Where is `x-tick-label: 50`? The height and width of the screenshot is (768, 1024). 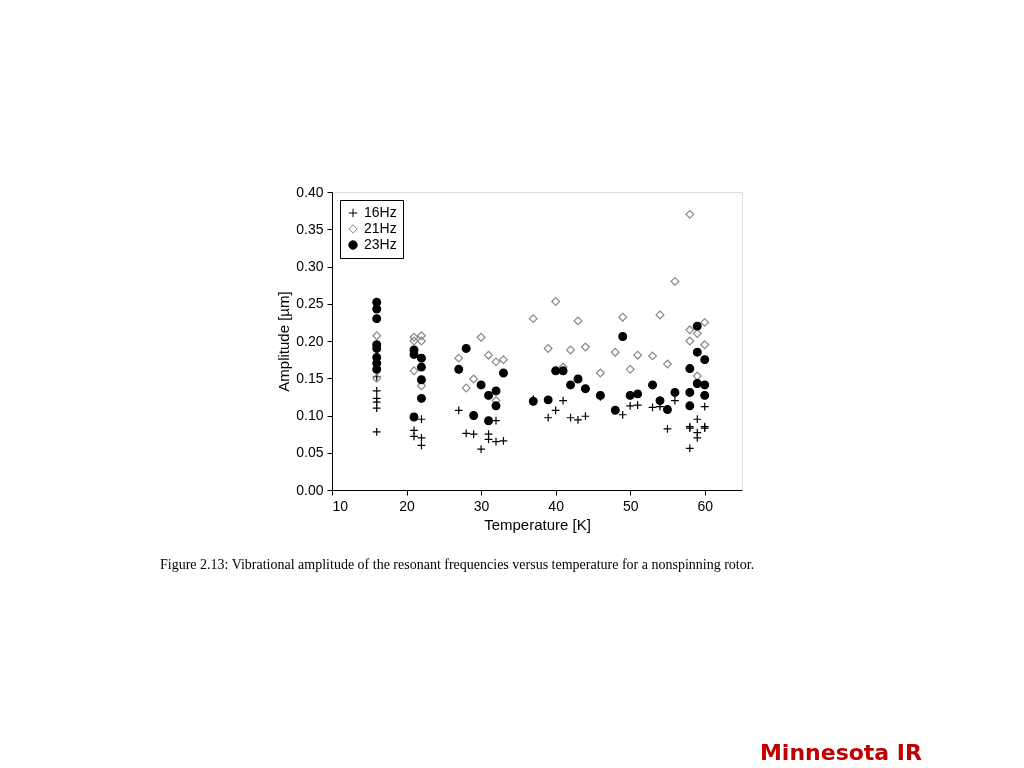 x-tick-label: 50 is located at coordinates (630, 505).